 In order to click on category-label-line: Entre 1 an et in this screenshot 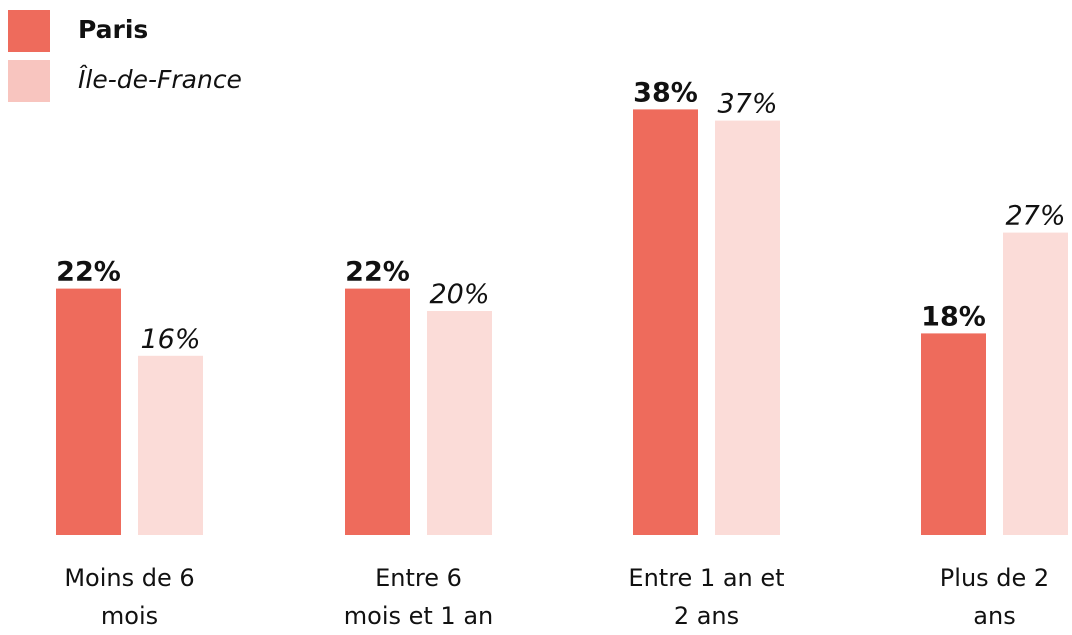, I will do `click(707, 578)`.